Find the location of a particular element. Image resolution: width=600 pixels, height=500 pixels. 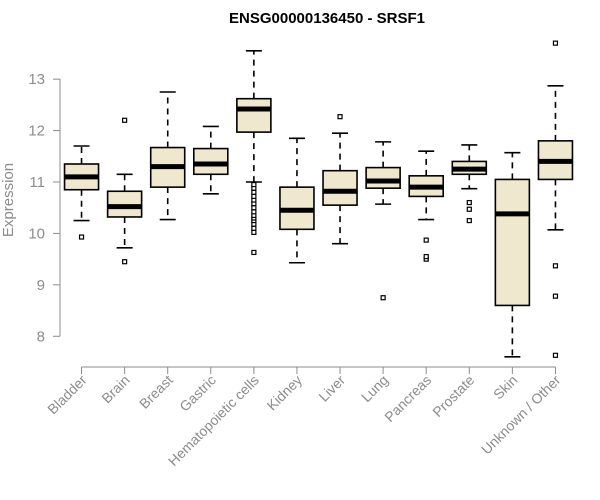

x-tick-label: Kidney is located at coordinates (284, 393).